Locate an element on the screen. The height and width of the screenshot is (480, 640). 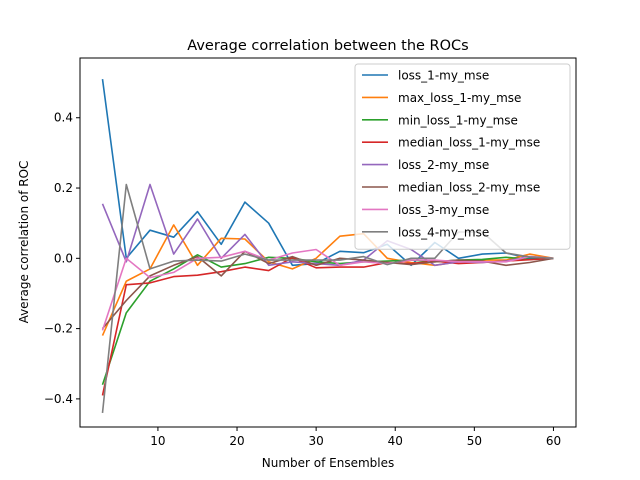
x-tick-label: 50 is located at coordinates (474, 441).